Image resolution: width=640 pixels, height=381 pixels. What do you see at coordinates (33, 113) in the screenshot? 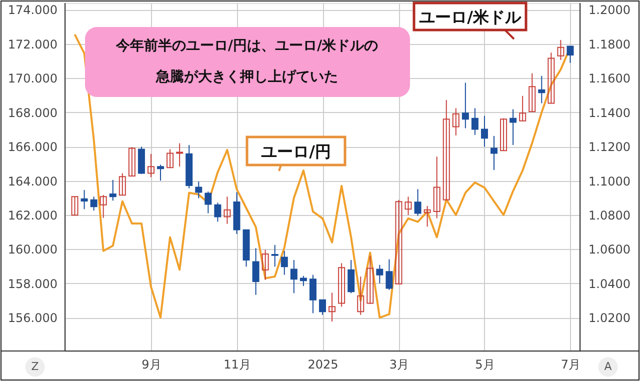
I see `y2-tick-label: 168.000` at bounding box center [33, 113].